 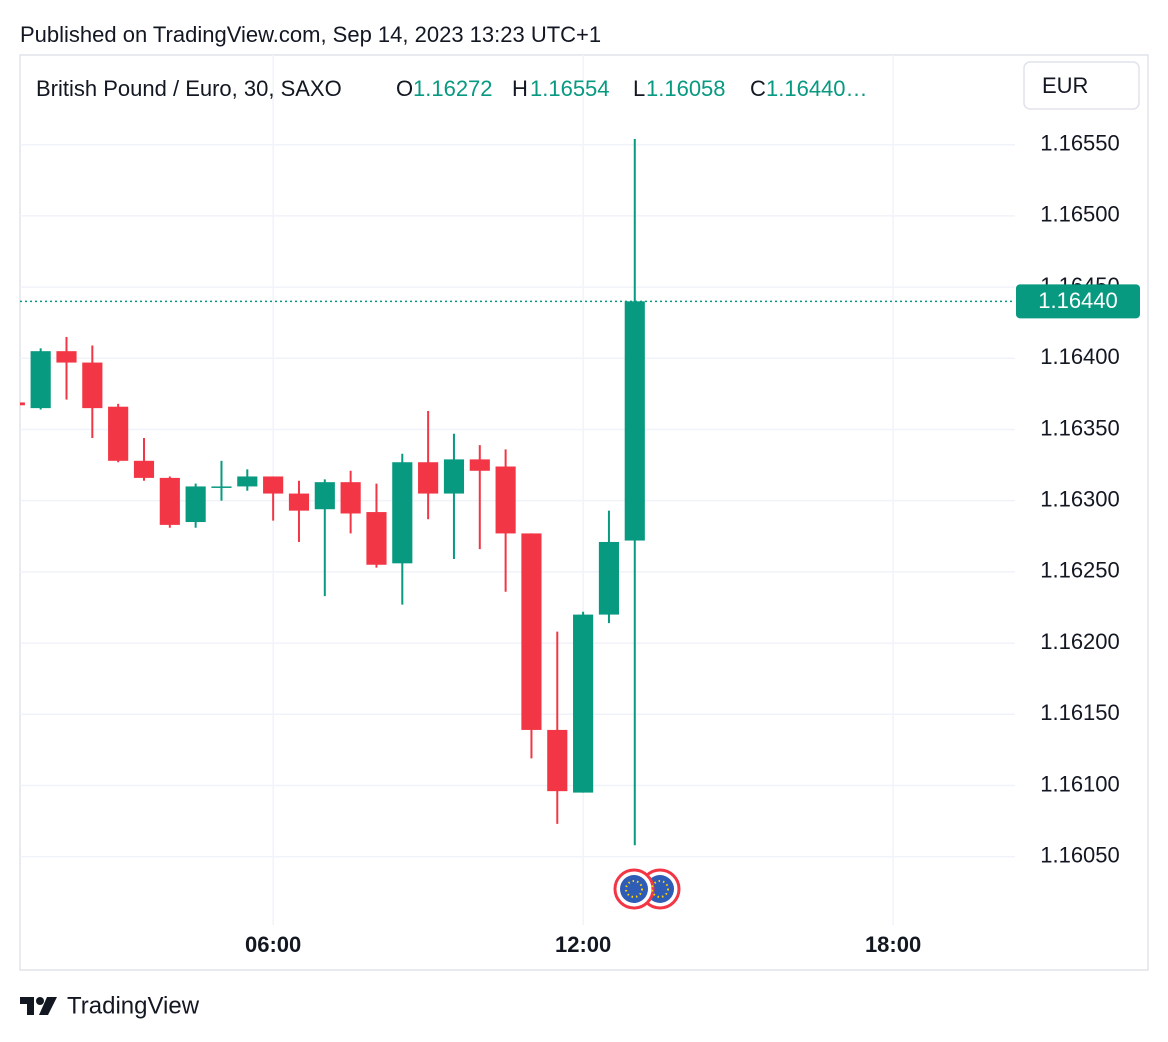 What do you see at coordinates (520, 88) in the screenshot?
I see `ohlc-label: H` at bounding box center [520, 88].